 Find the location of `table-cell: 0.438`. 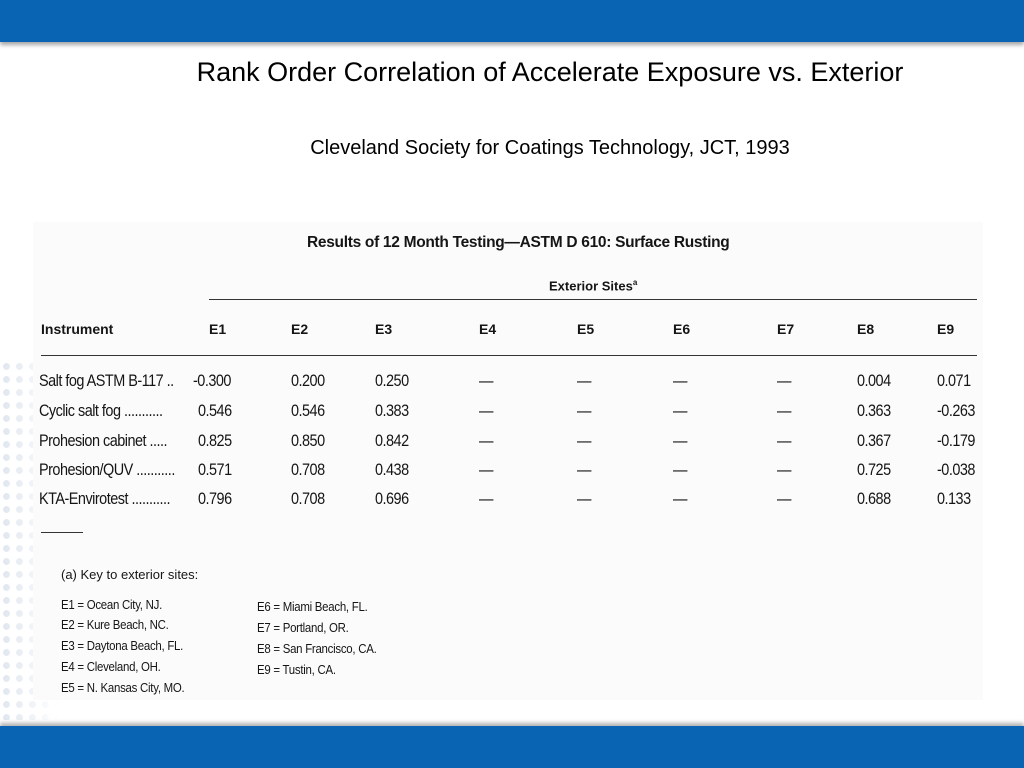

table-cell: 0.438 is located at coordinates (392, 469).